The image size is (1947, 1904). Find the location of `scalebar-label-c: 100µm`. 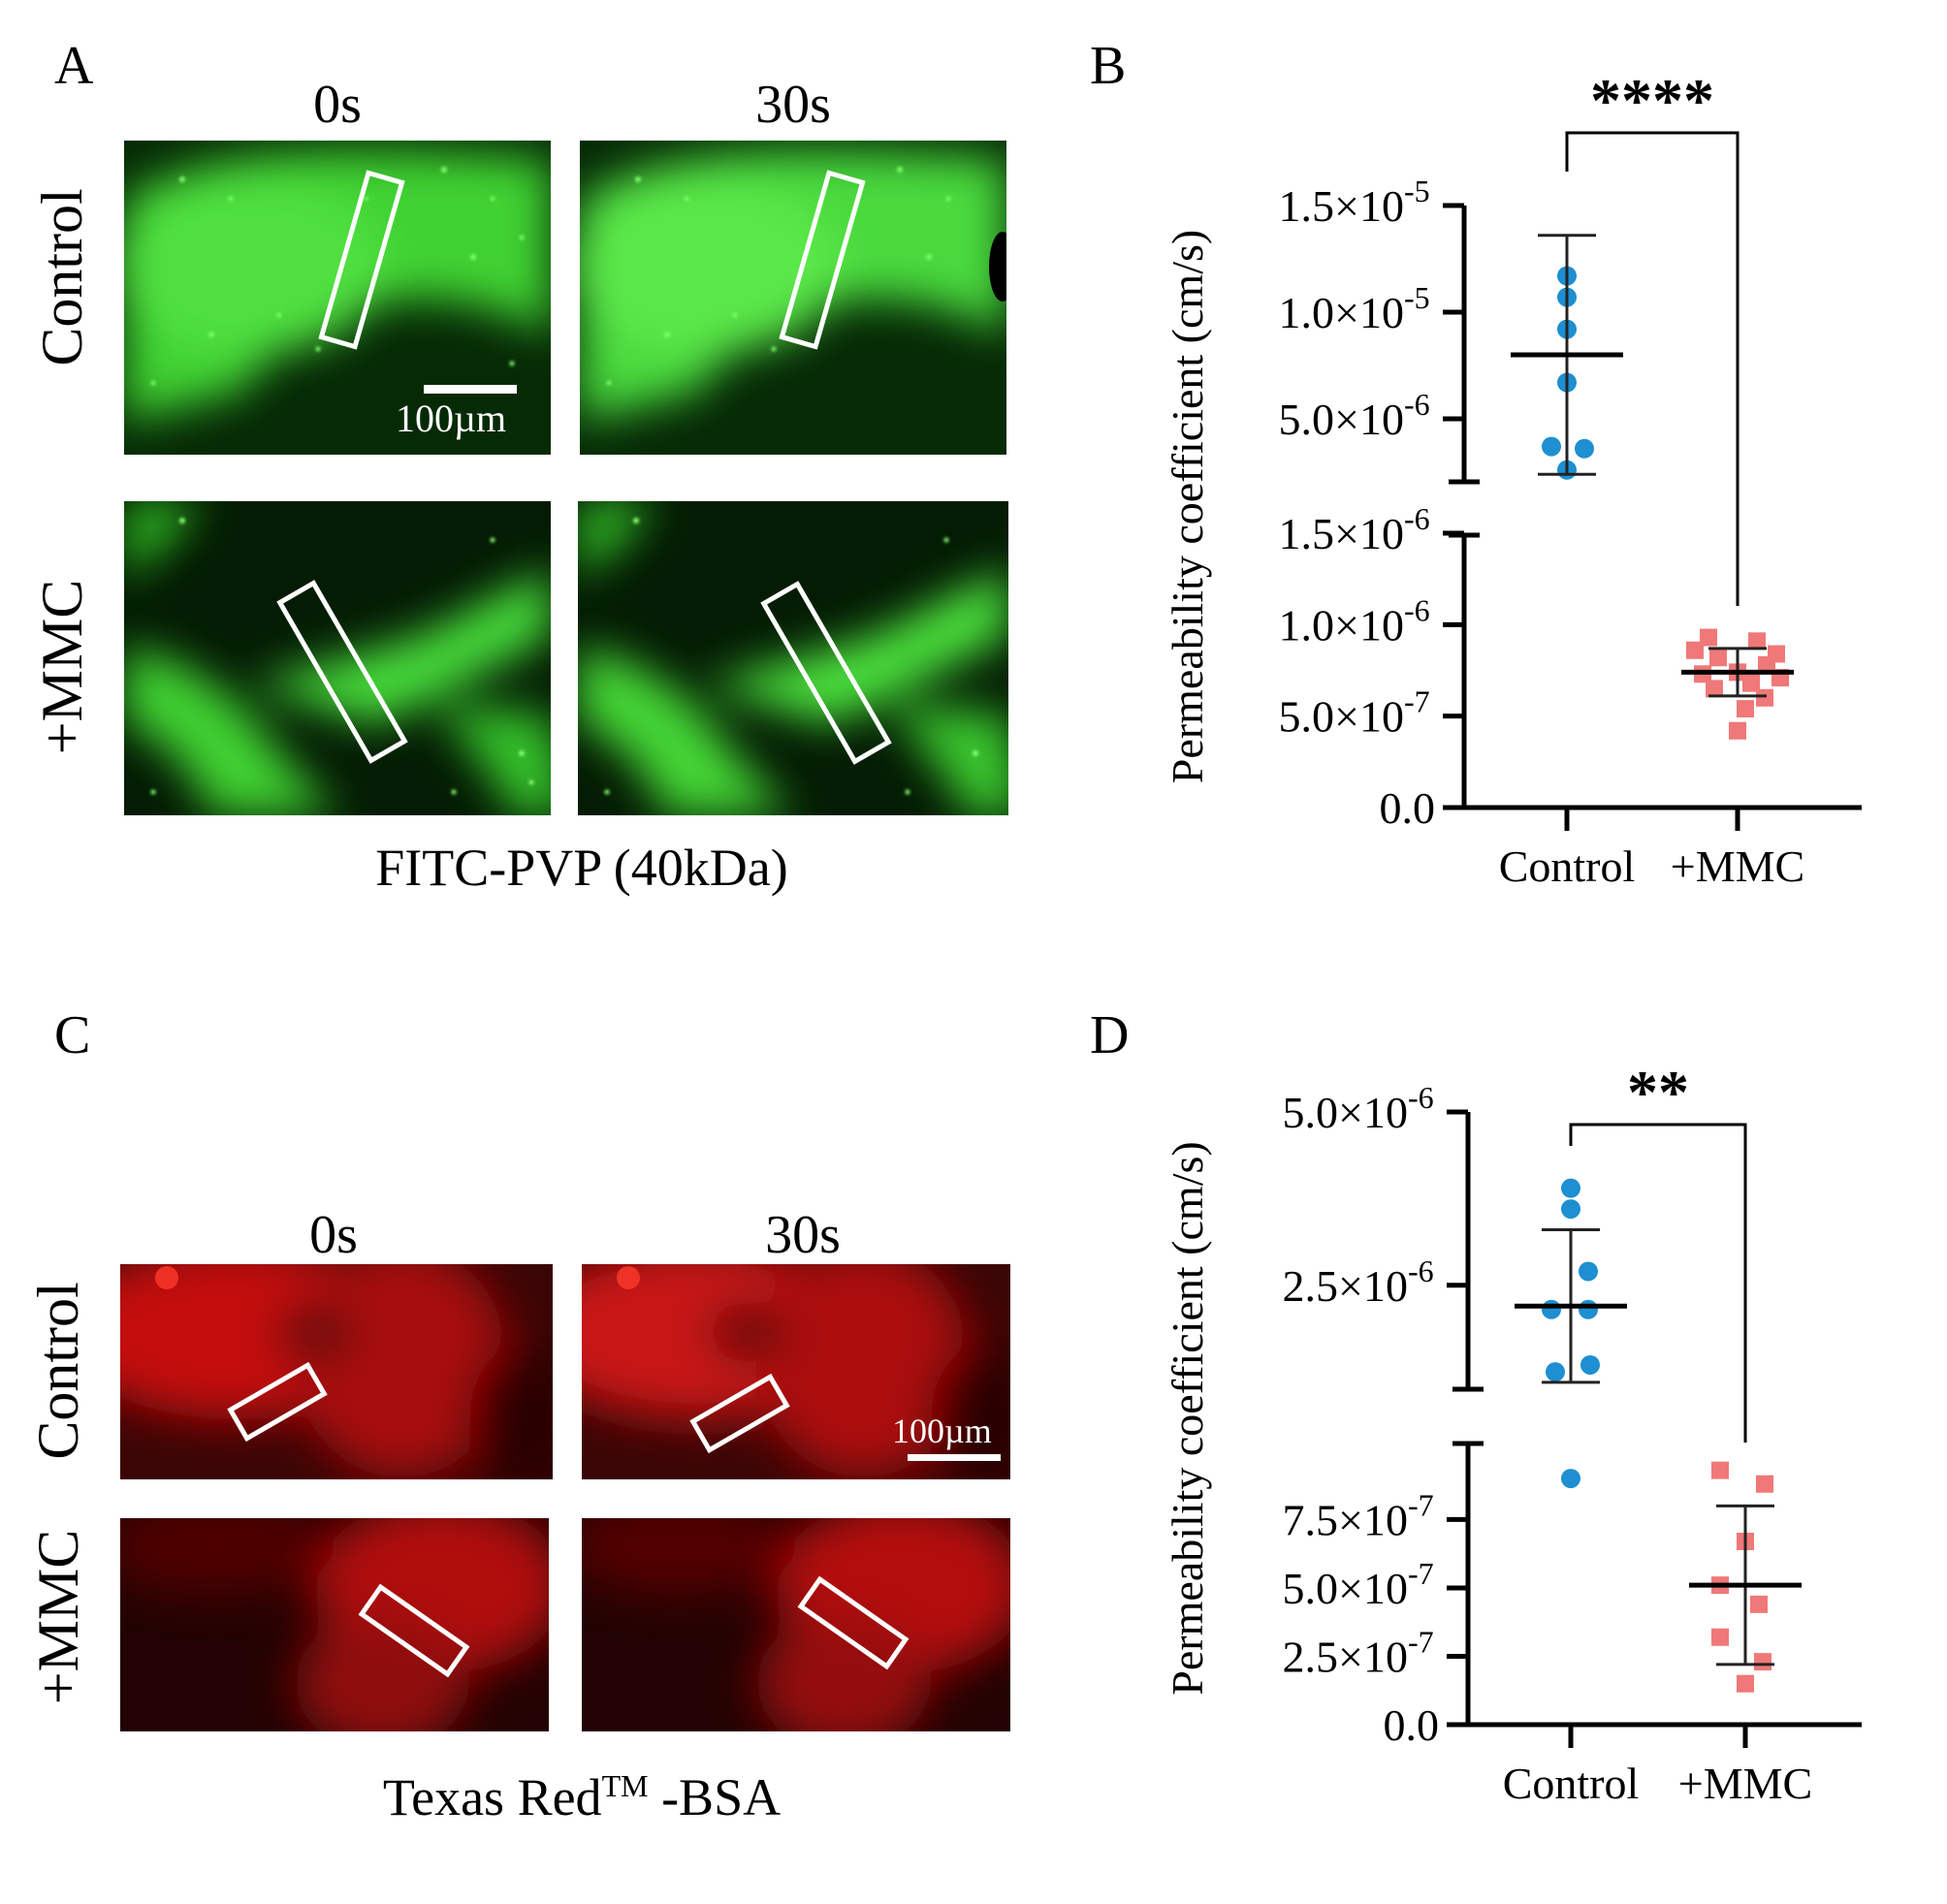

scalebar-label-c: 100µm is located at coordinates (942, 1431).